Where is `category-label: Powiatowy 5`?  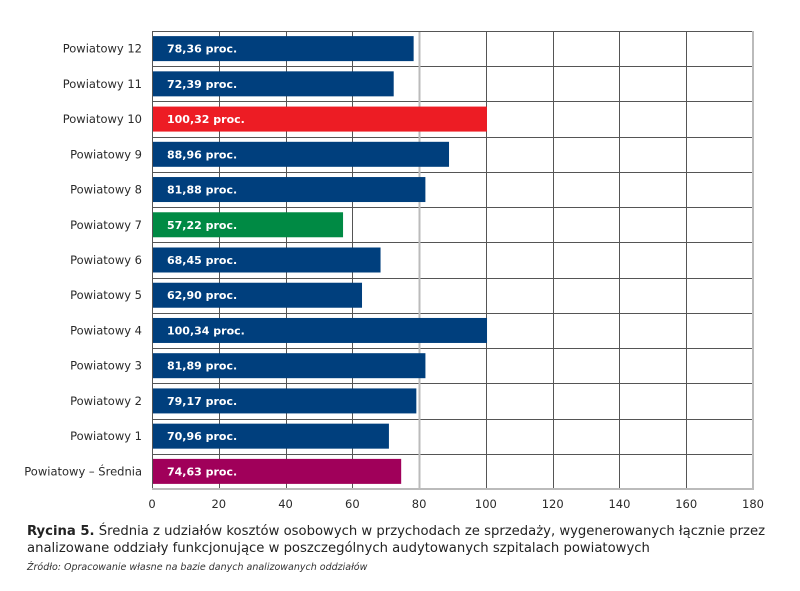
category-label: Powiatowy 5 is located at coordinates (106, 295).